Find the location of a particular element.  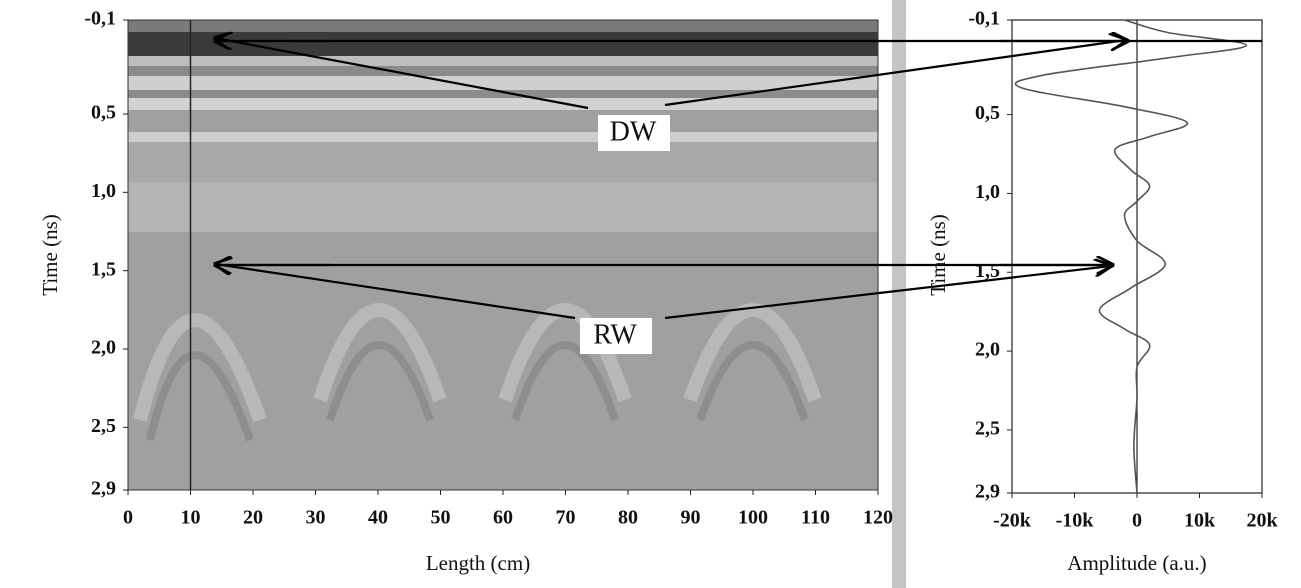

x-tick-label: 30 is located at coordinates (316, 518).